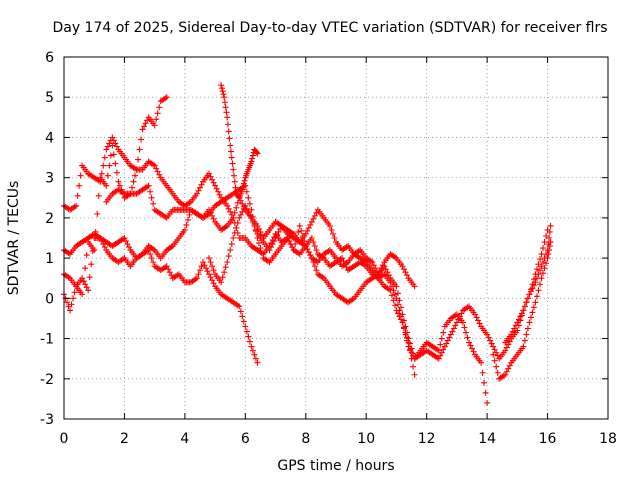 The width and height of the screenshot is (640, 480). Describe the element at coordinates (49, 179) in the screenshot. I see `y-tick-label: 3` at that location.